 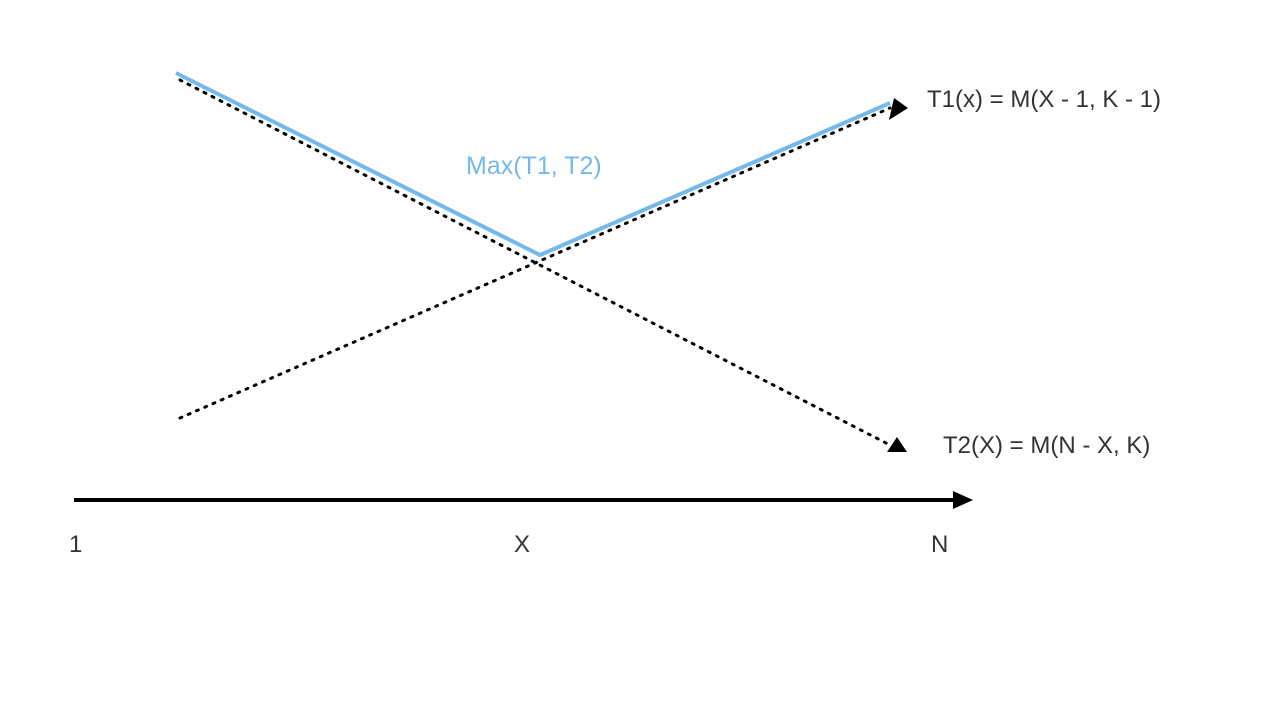 What do you see at coordinates (897, 444) in the screenshot?
I see `t2-arrowhead` at bounding box center [897, 444].